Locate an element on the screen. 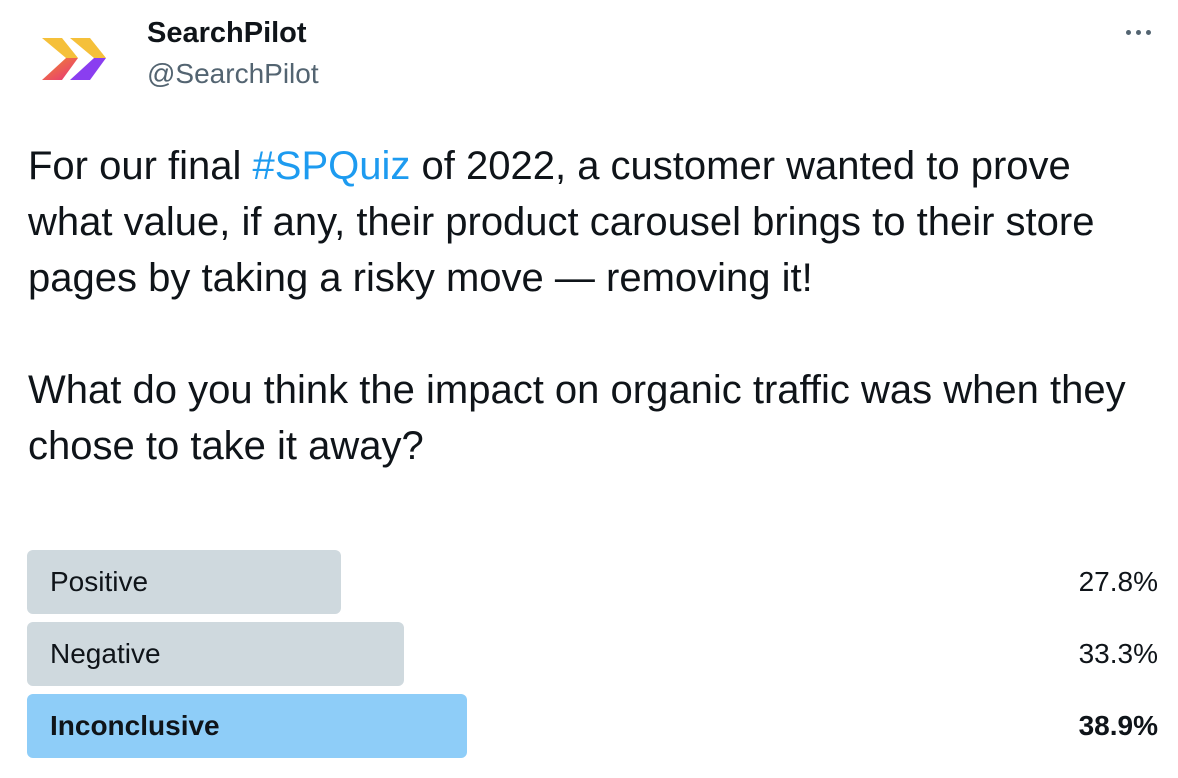 Image resolution: width=1178 pixels, height=778 pixels. poll-option-label: Inconclusive is located at coordinates (135, 725).